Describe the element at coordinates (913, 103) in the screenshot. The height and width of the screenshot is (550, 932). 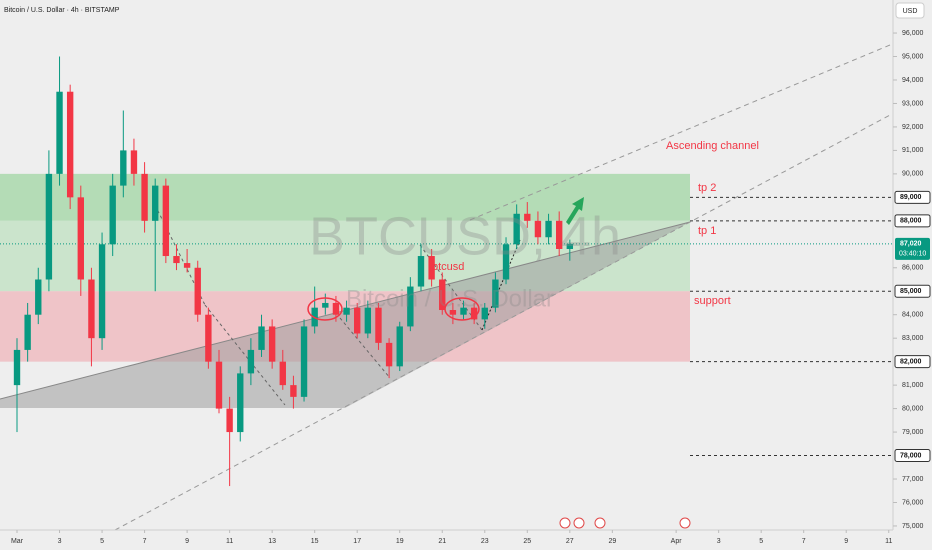
I see `y-tick-label: 93,000` at that location.